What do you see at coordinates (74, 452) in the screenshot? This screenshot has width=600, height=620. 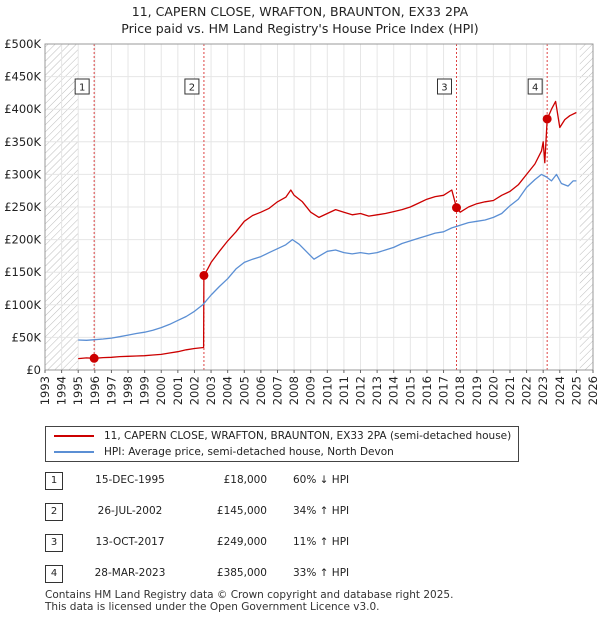 I see `legend-swatch-blue` at bounding box center [74, 452].